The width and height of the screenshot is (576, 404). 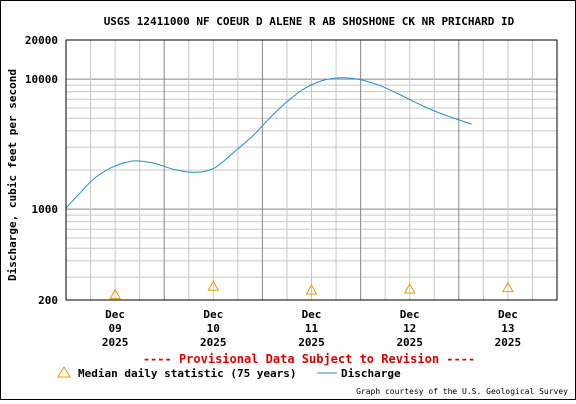 What do you see at coordinates (41, 170) in the screenshot?
I see `y-tick-labels: 20000 10000 1000 200` at bounding box center [41, 170].